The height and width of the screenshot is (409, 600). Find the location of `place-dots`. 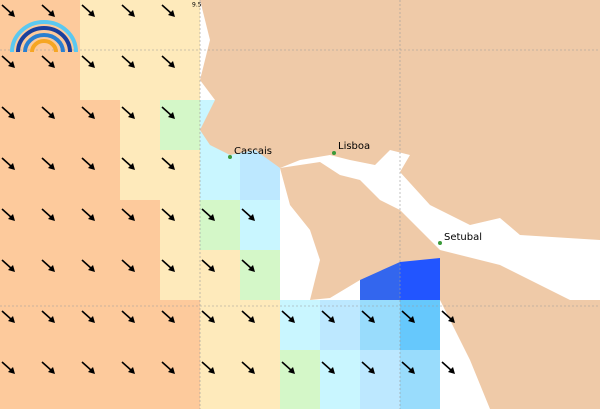

place-dots is located at coordinates (335, 198).